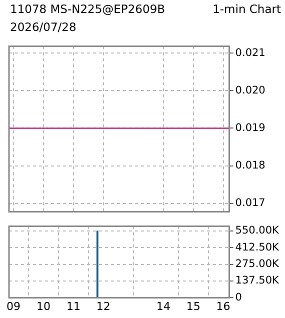 The image size is (285, 318). I want to click on y-tick-label: 0.018, so click(250, 166).